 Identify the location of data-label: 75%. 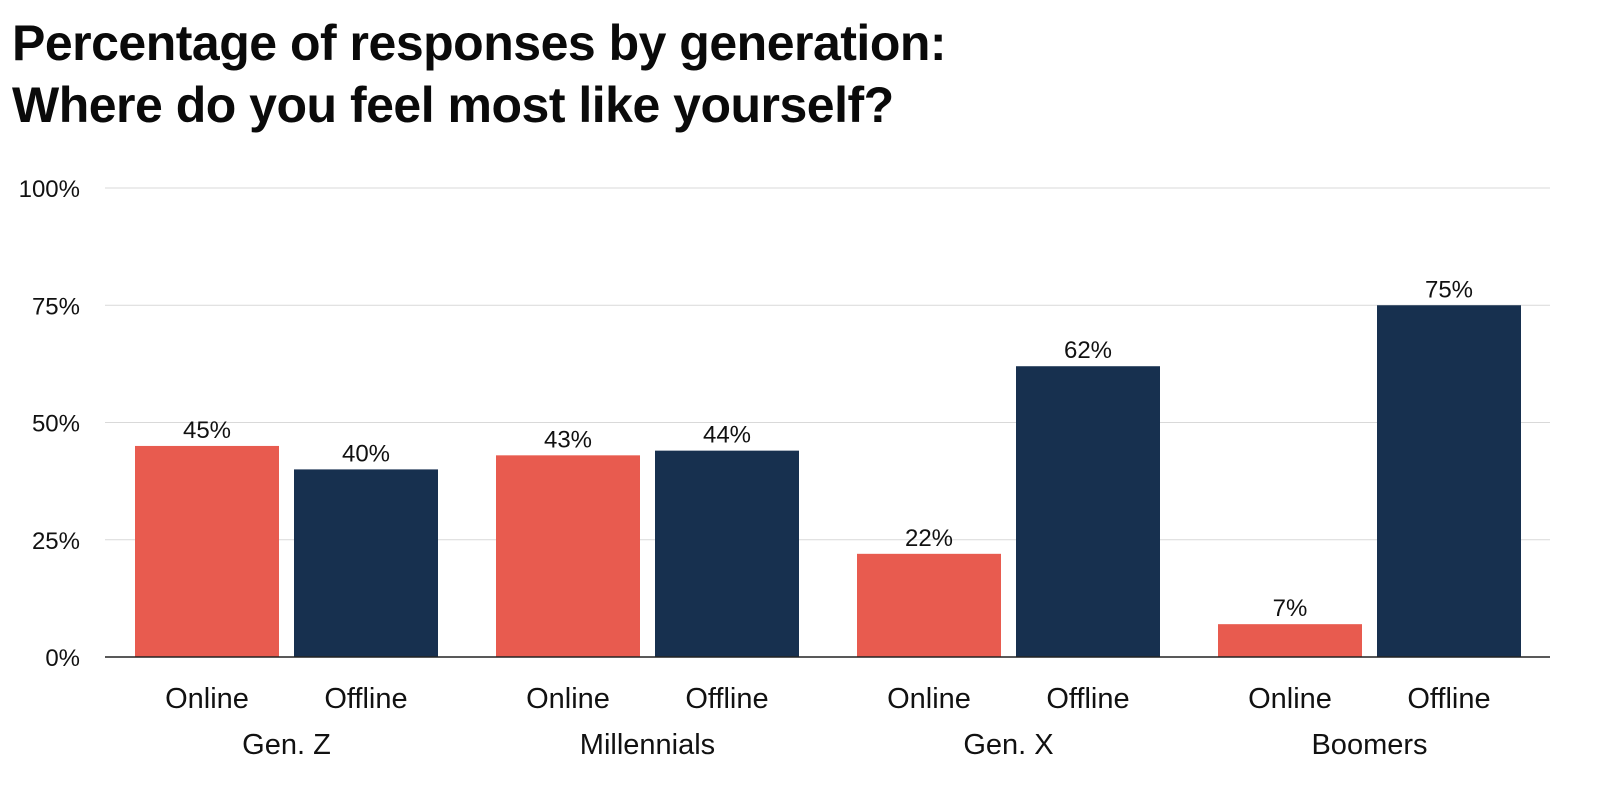
(1449, 289).